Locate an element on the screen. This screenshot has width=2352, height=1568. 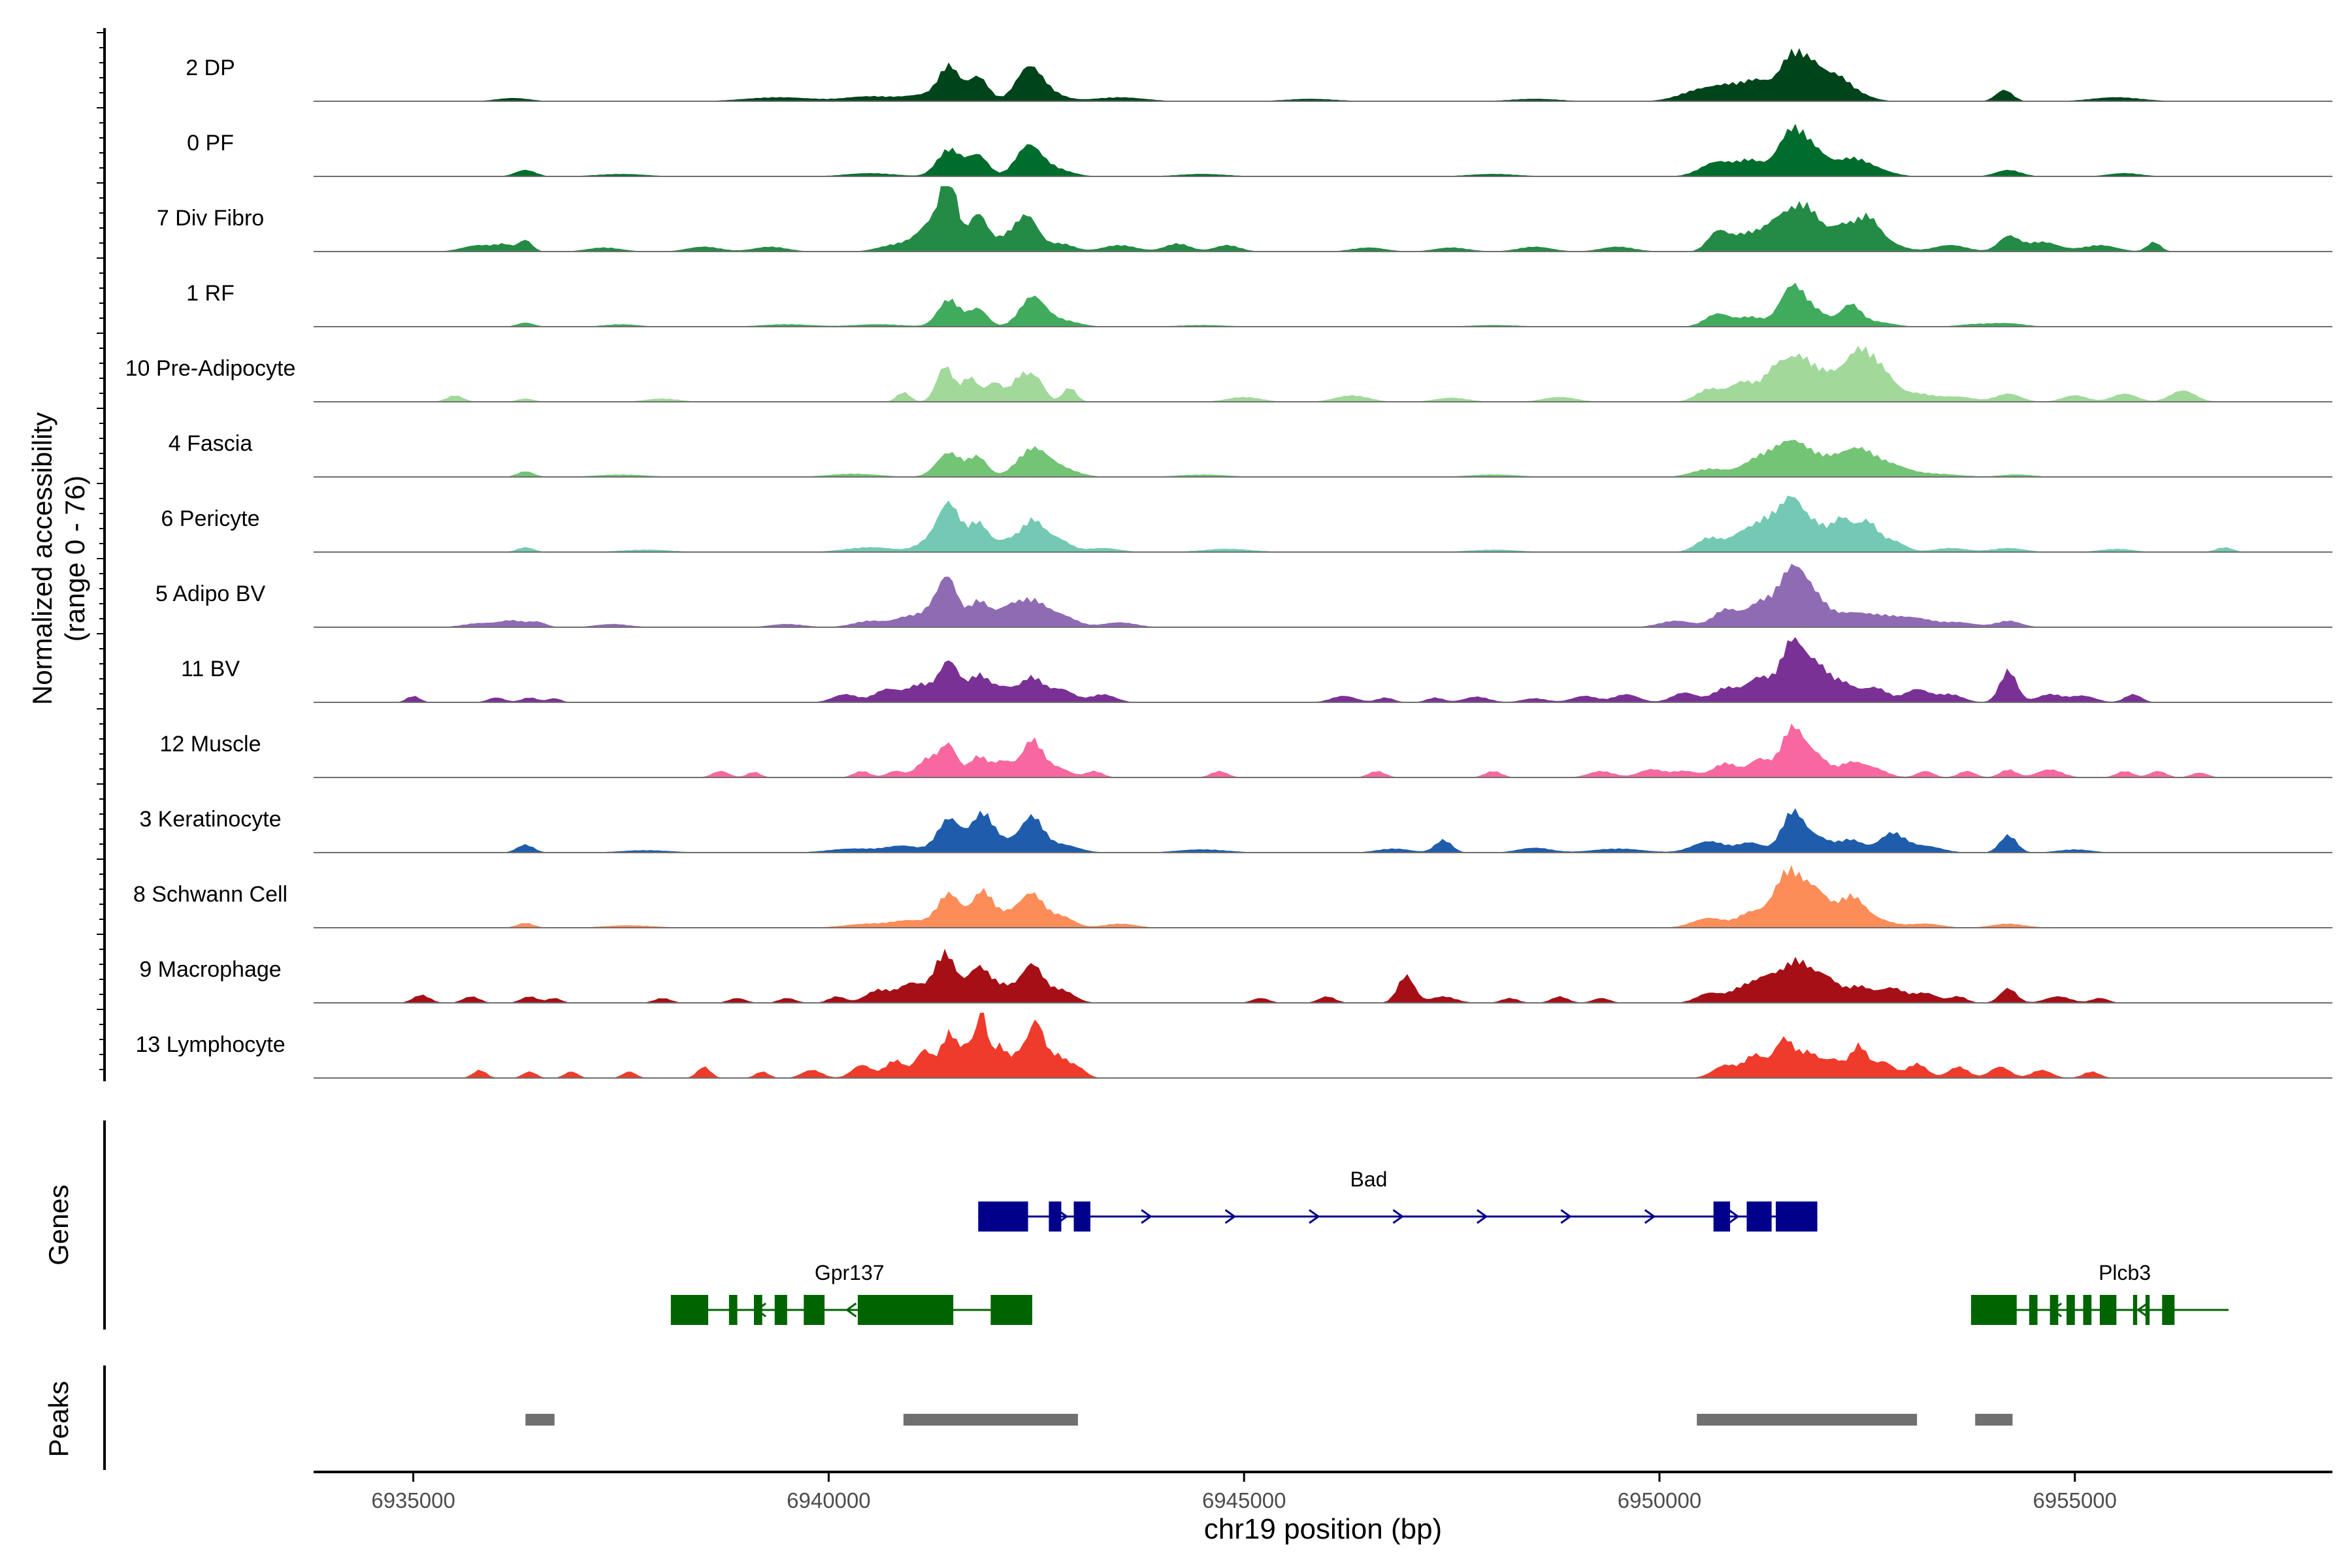
track-5-adipo-bv: 5 Adipo BV is located at coordinates (1243, 595).